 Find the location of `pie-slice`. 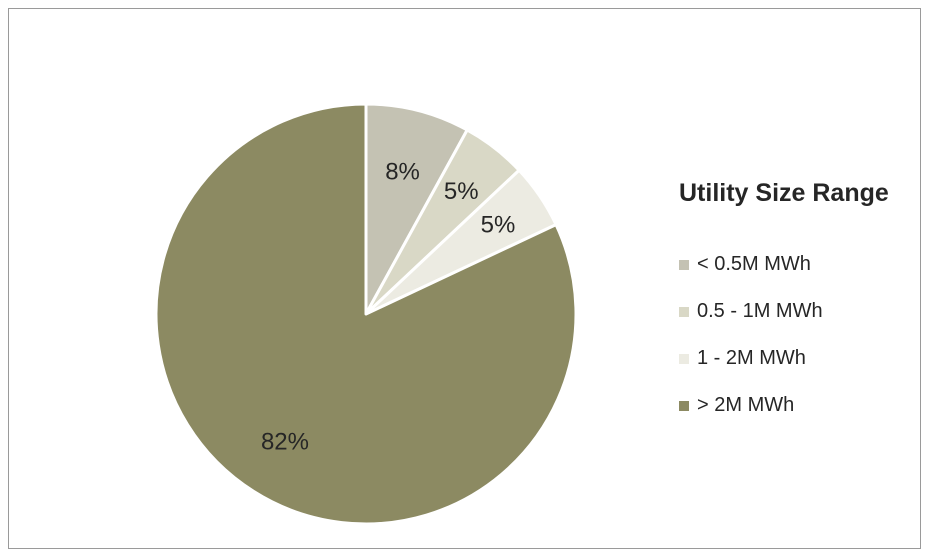

pie-slice is located at coordinates (416, 209).